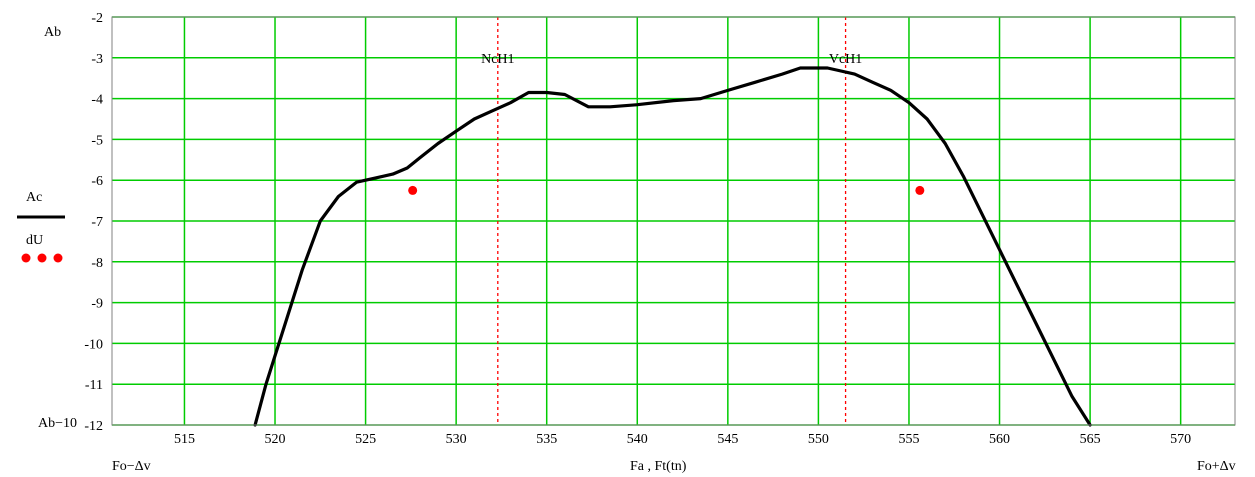  Describe the element at coordinates (908, 439) in the screenshot. I see `x-tick-label: 555` at that location.